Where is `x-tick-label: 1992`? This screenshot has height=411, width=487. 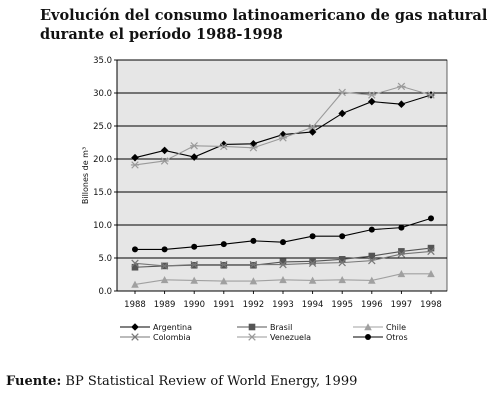
x-tick-label: 1992 is located at coordinates (254, 305).